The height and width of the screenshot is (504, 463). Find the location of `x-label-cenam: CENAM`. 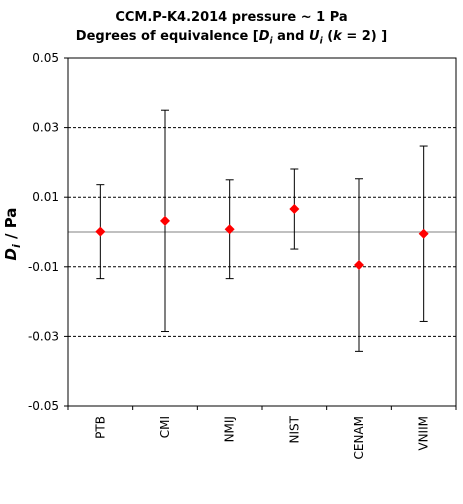

x-label-cenam: CENAM is located at coordinates (359, 438).